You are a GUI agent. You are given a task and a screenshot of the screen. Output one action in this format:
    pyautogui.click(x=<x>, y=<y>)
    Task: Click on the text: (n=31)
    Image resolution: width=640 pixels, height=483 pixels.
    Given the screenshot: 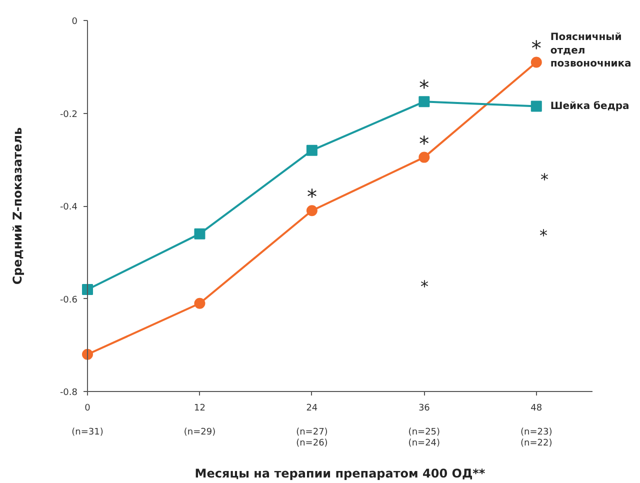 What is the action you would take?
    pyautogui.click(x=88, y=433)
    